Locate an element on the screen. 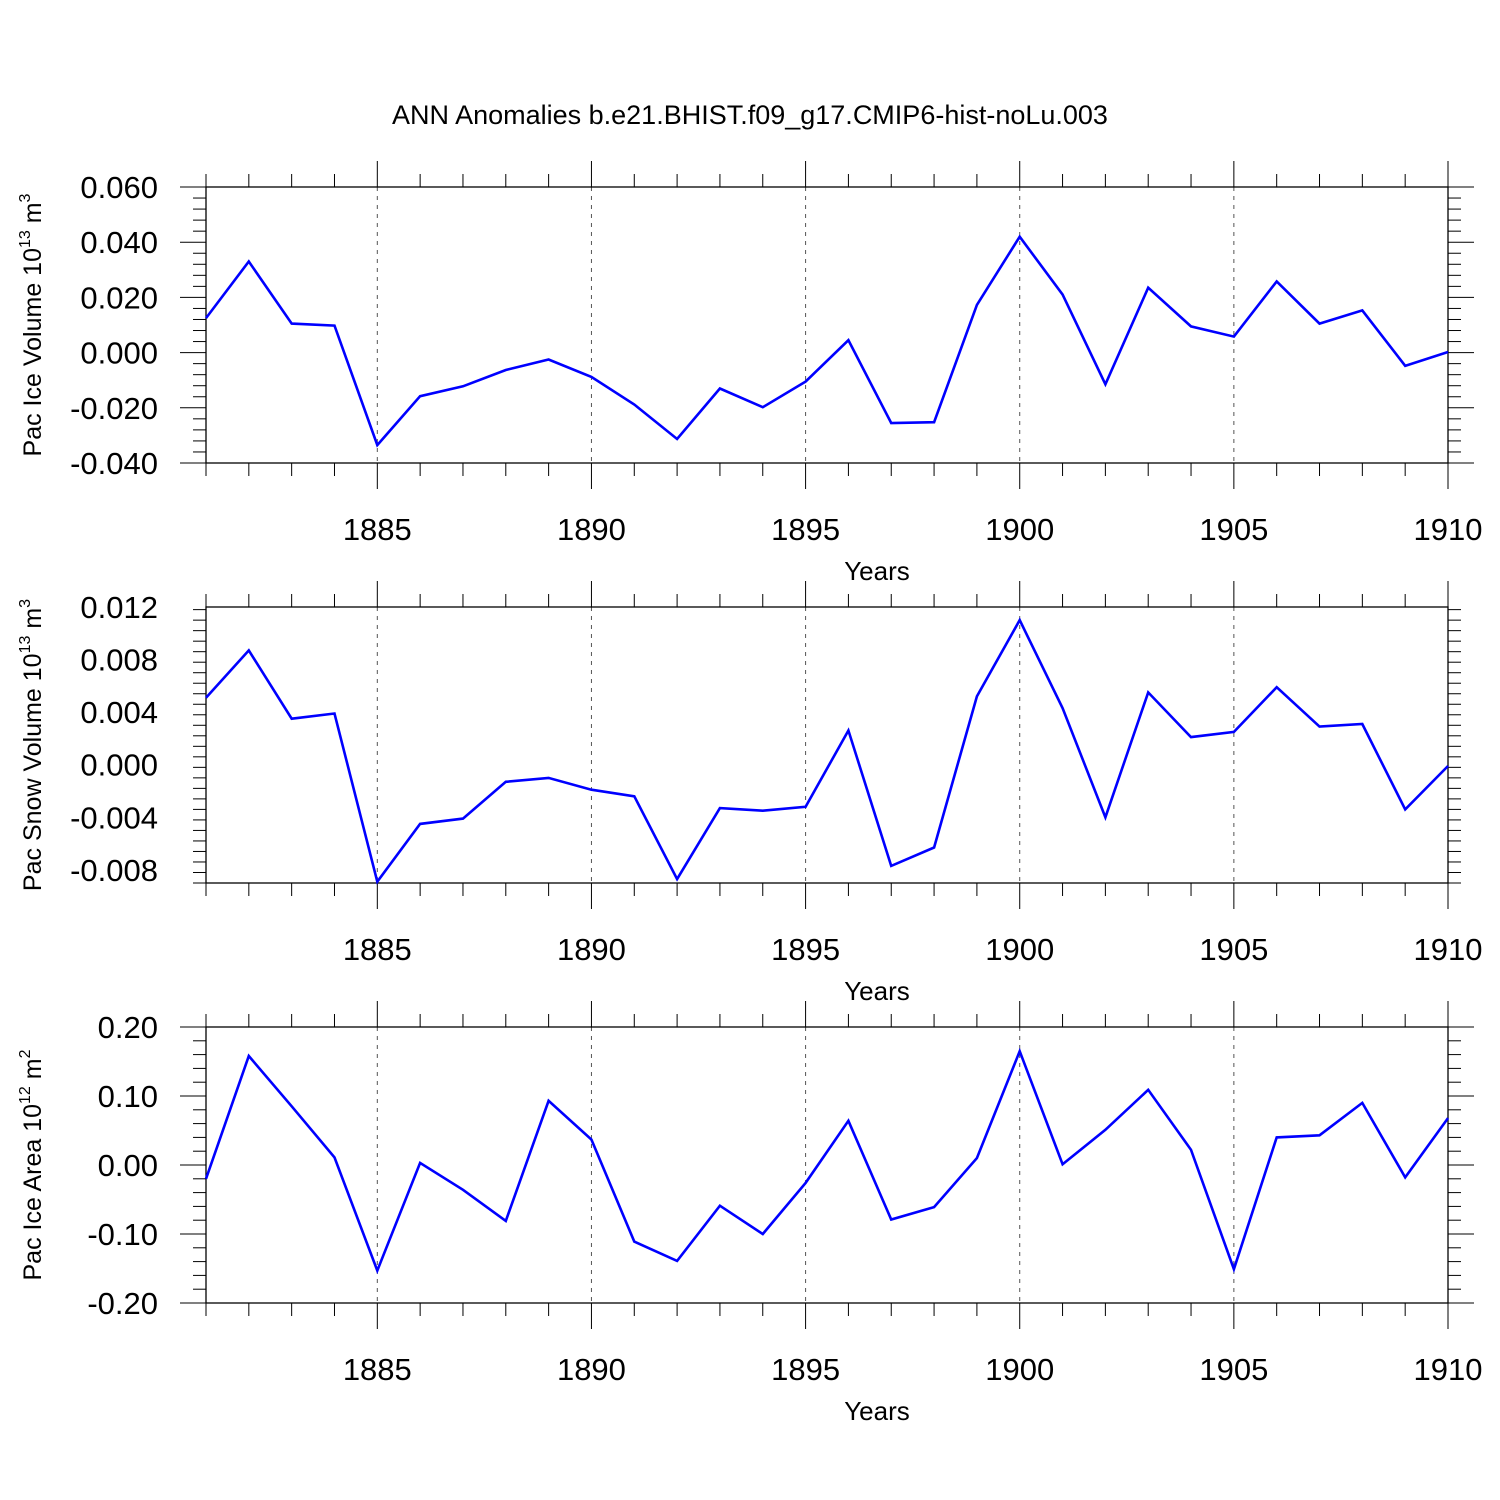 The height and width of the screenshot is (1500, 1500). y-axis-label-unit-exponent: 2 is located at coordinates (25, 1053).